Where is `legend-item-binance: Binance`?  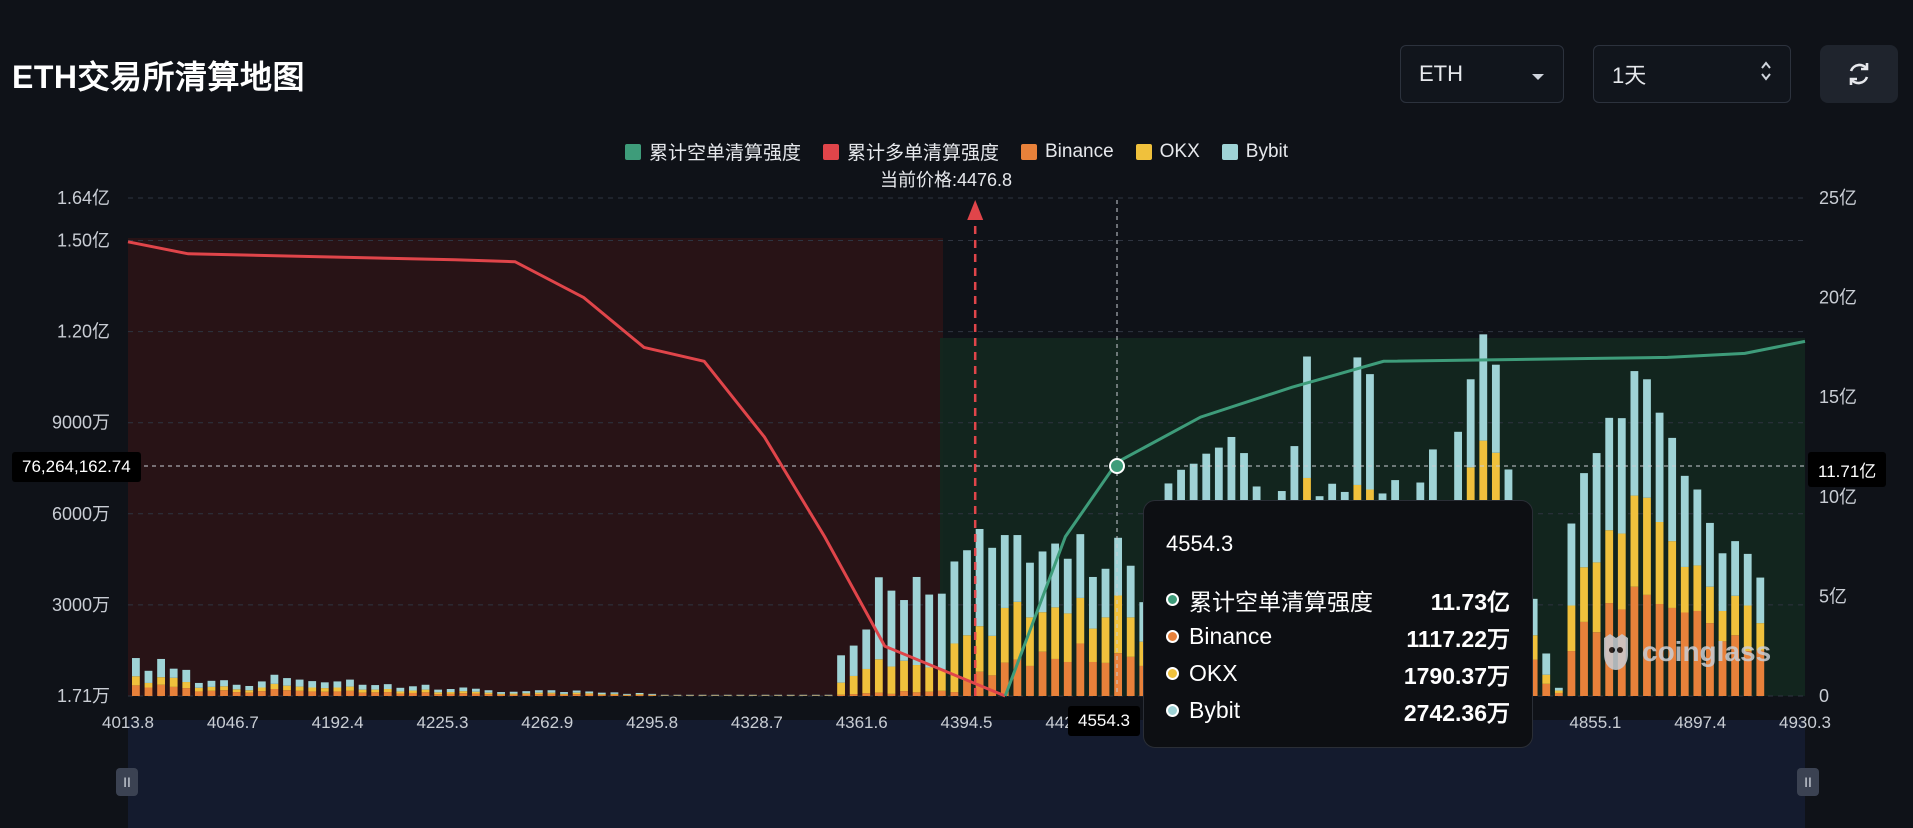 legend-item-binance: Binance is located at coordinates (1067, 151).